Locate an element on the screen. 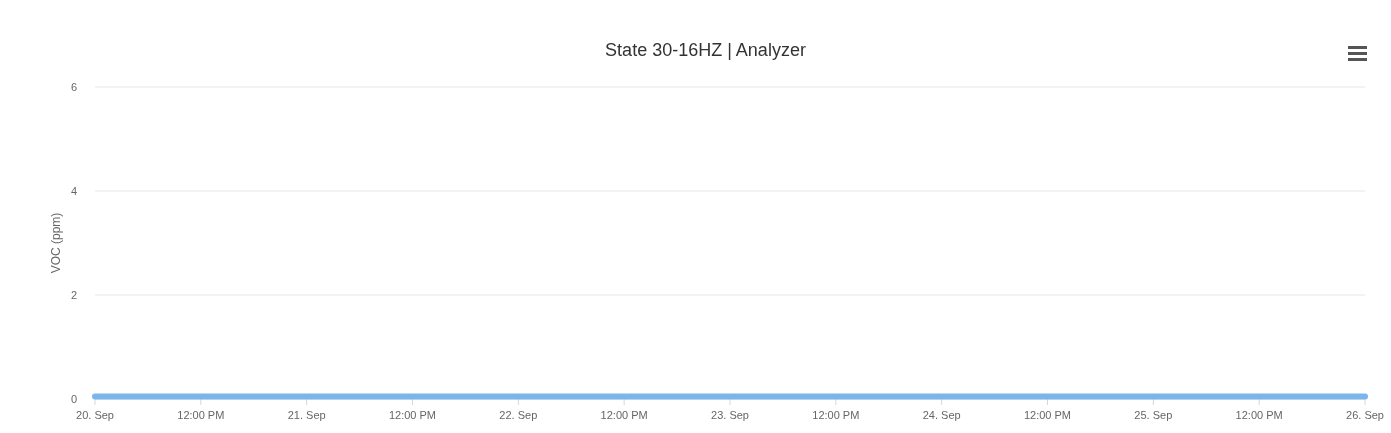  x-tick-label: 24. Sep is located at coordinates (941, 415).